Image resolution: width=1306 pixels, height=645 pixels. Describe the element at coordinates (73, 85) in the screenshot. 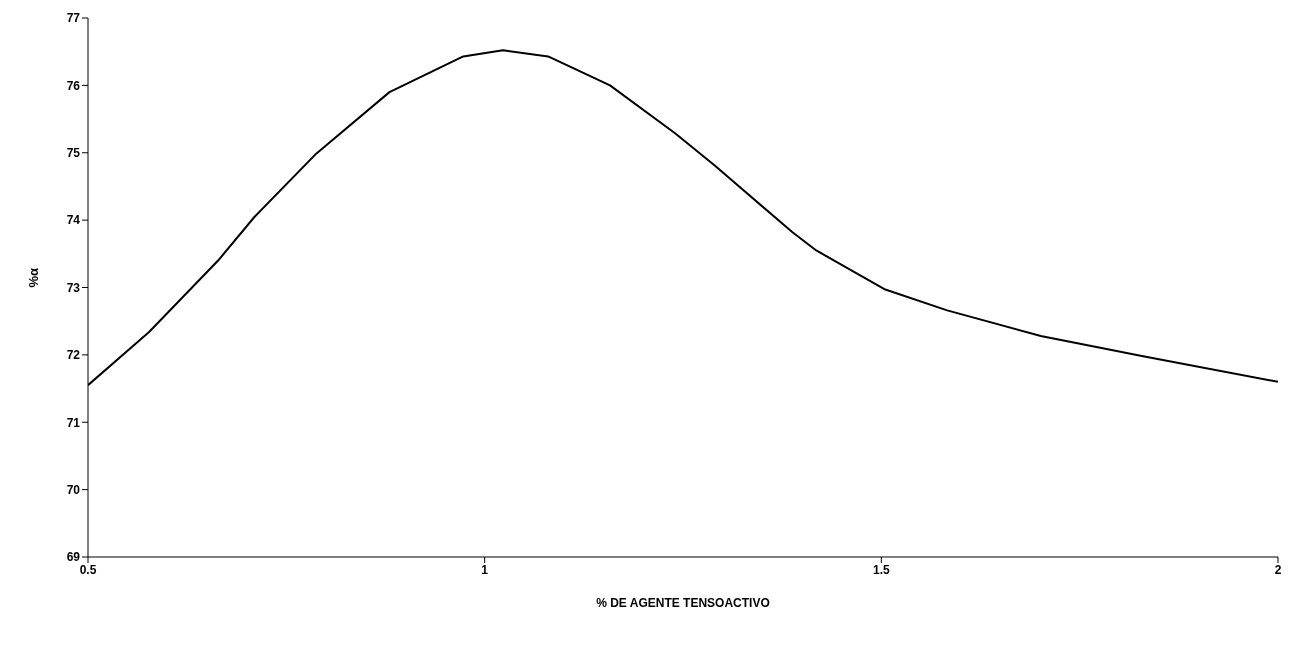

I see `y-tick-label: 76` at that location.